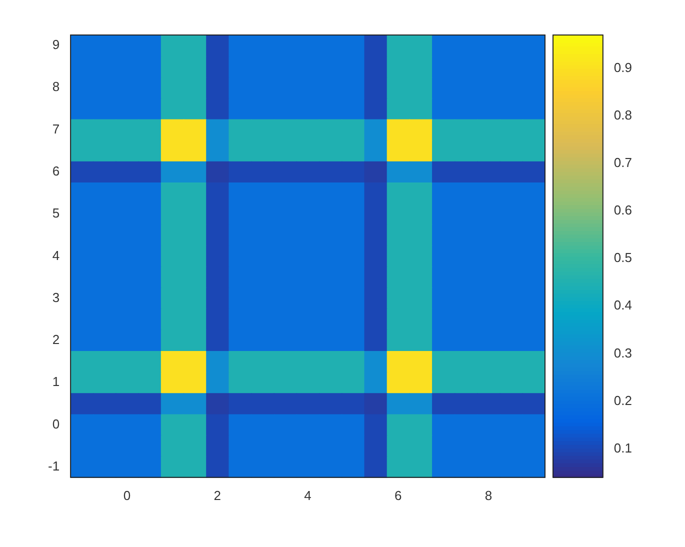  I want to click on x-tick-label: 2, so click(218, 495).